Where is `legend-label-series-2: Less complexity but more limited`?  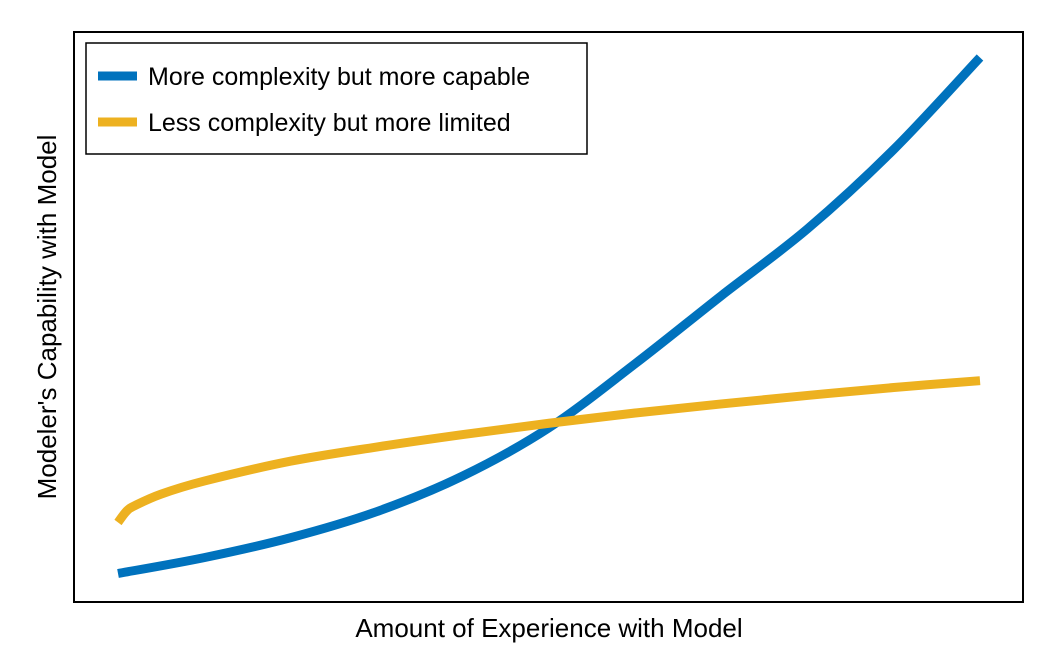 legend-label-series-2: Less complexity but more limited is located at coordinates (329, 123).